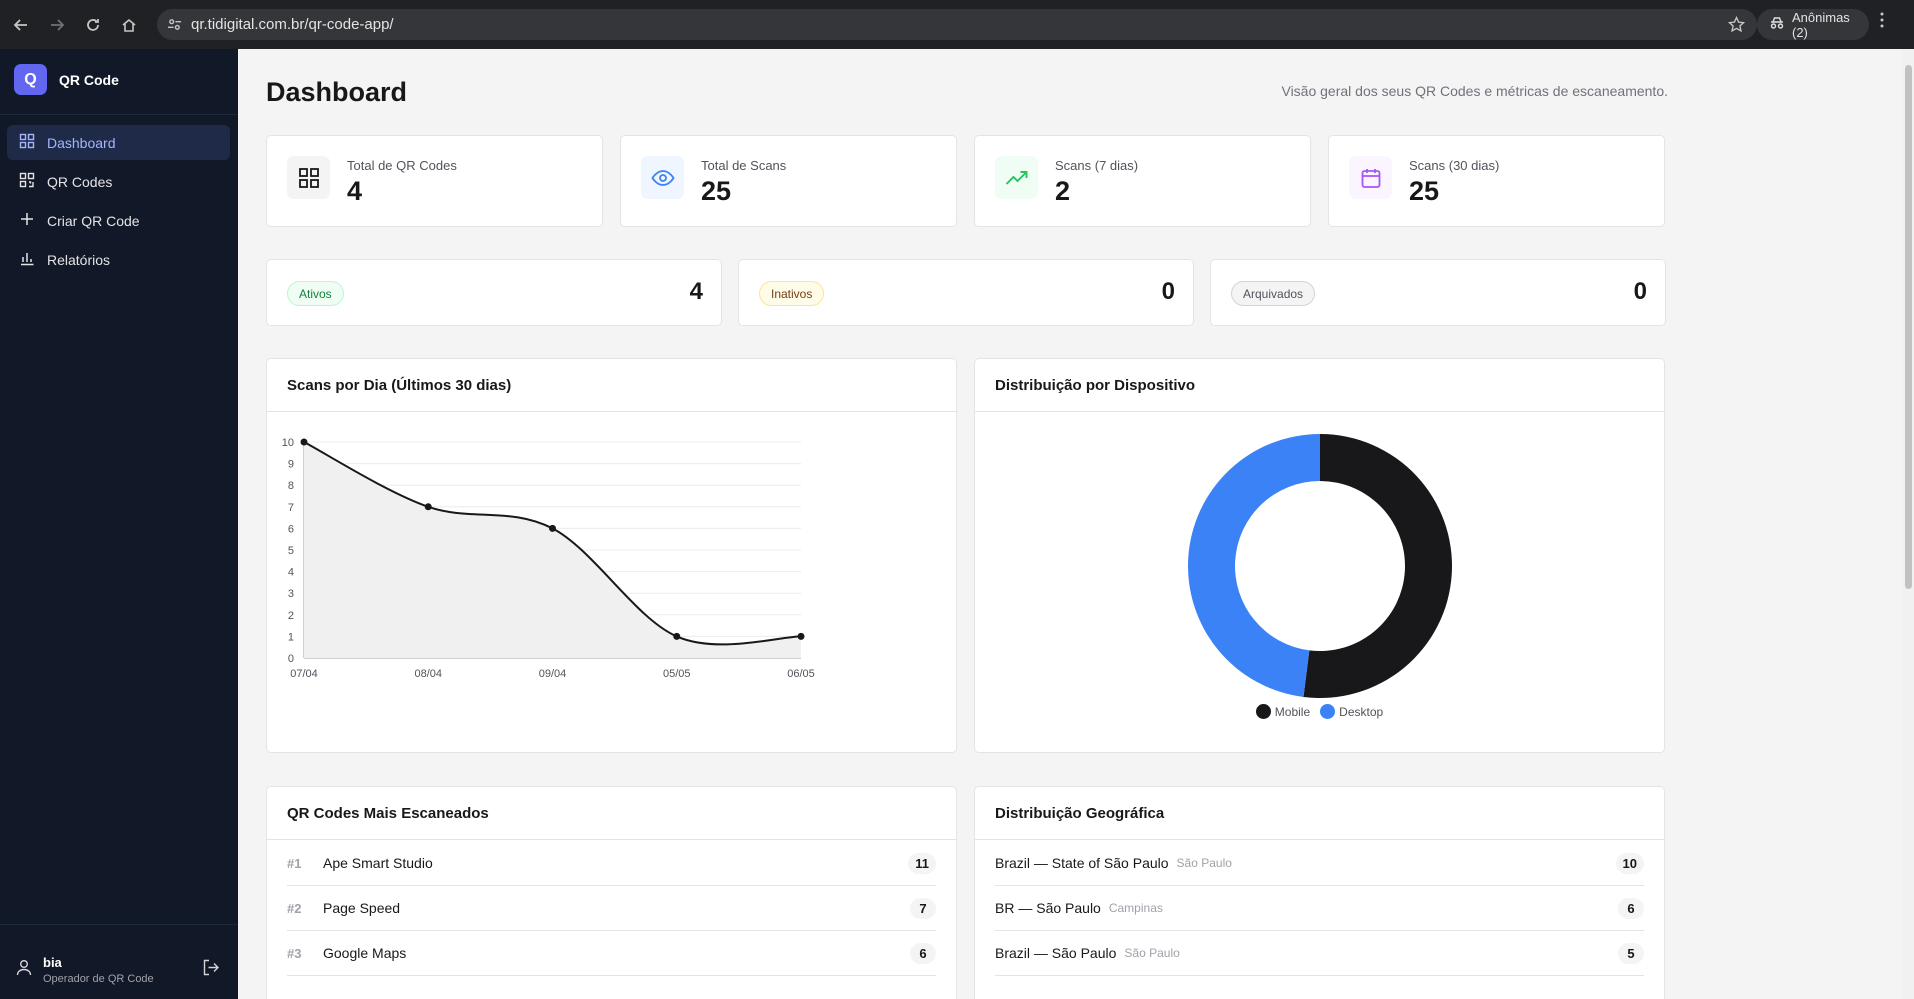 Image resolution: width=1914 pixels, height=999 pixels. Describe the element at coordinates (1908, 327) in the screenshot. I see `page-scrollbar-thumb` at that location.